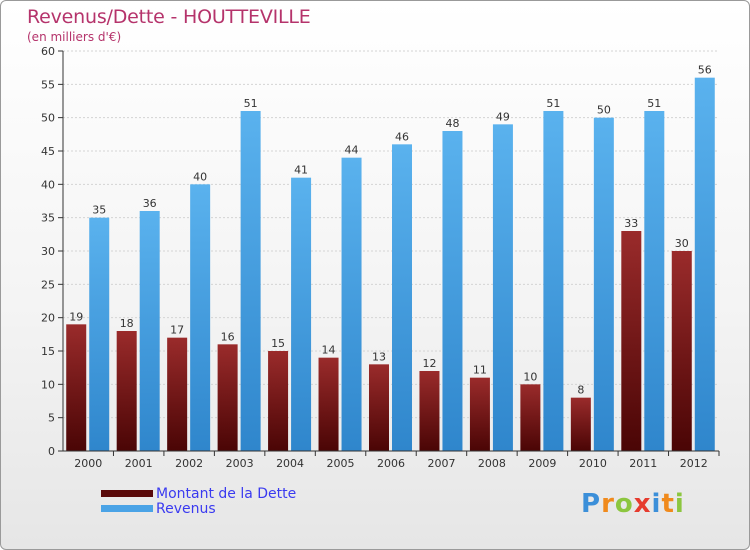 The height and width of the screenshot is (550, 750). I want to click on x-tick-label: 2001, so click(139, 463).